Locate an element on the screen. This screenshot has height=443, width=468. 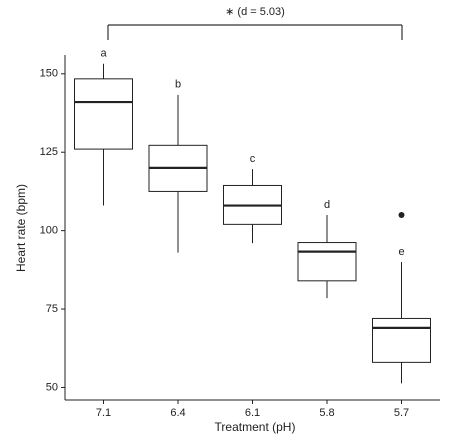
group-label: c is located at coordinates (253, 159).